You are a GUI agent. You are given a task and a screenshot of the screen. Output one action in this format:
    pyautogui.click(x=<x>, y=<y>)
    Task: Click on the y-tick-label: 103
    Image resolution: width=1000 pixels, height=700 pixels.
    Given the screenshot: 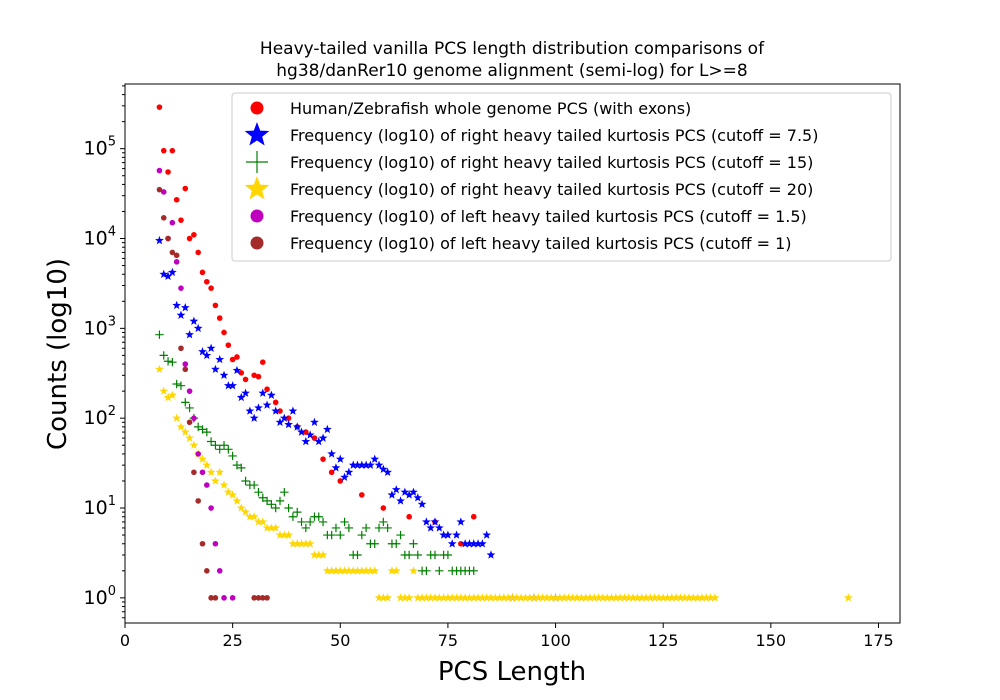 What is the action you would take?
    pyautogui.click(x=100, y=326)
    